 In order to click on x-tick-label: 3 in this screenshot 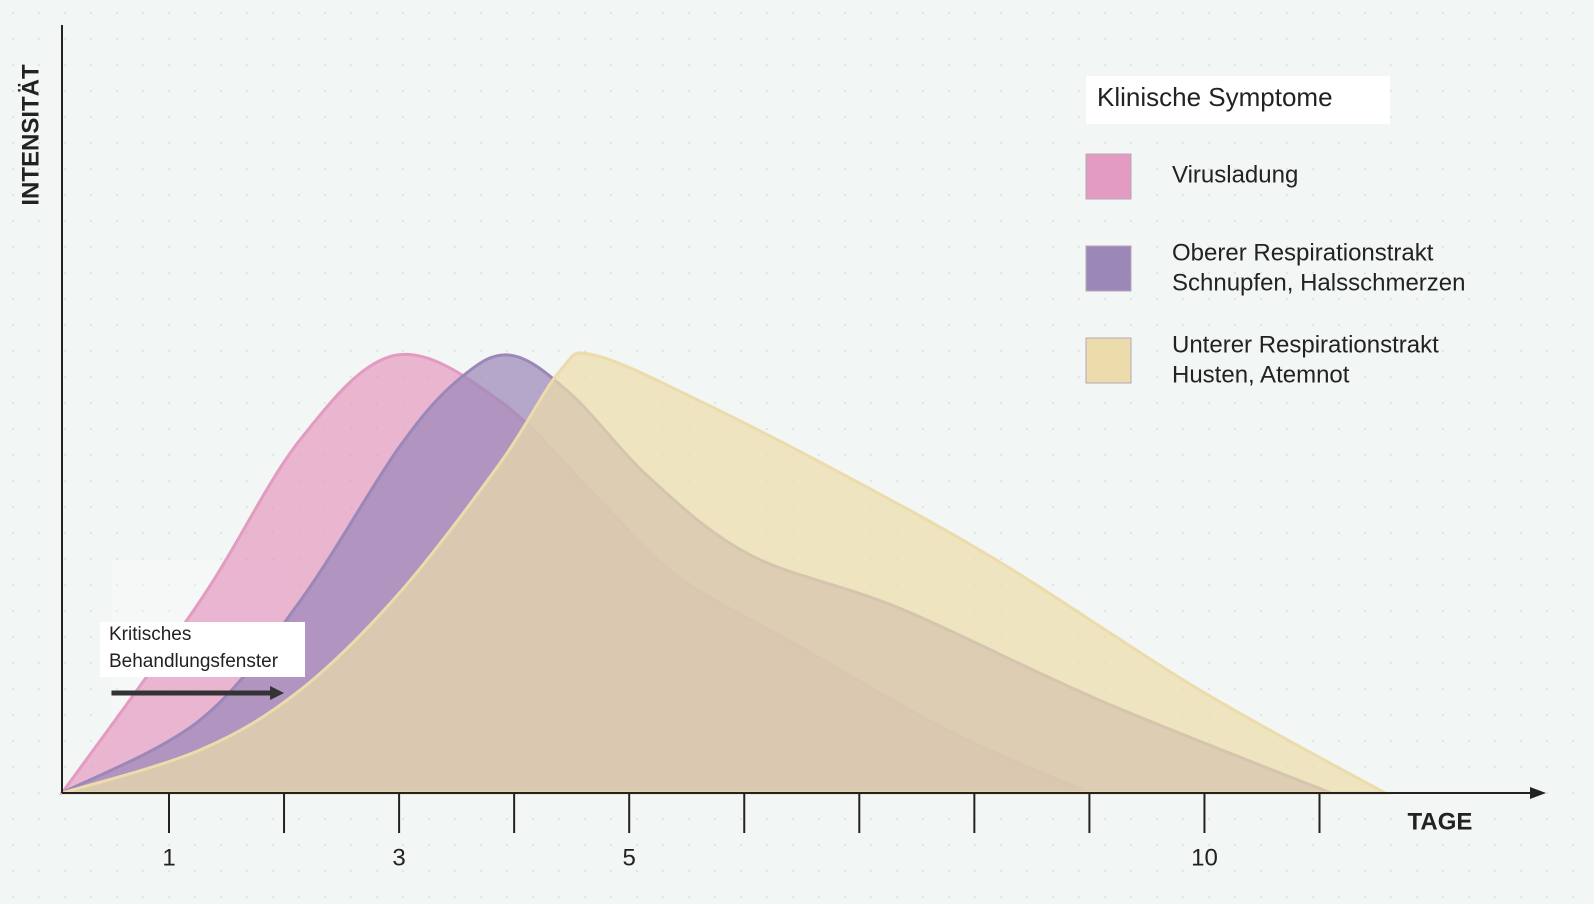, I will do `click(398, 857)`.